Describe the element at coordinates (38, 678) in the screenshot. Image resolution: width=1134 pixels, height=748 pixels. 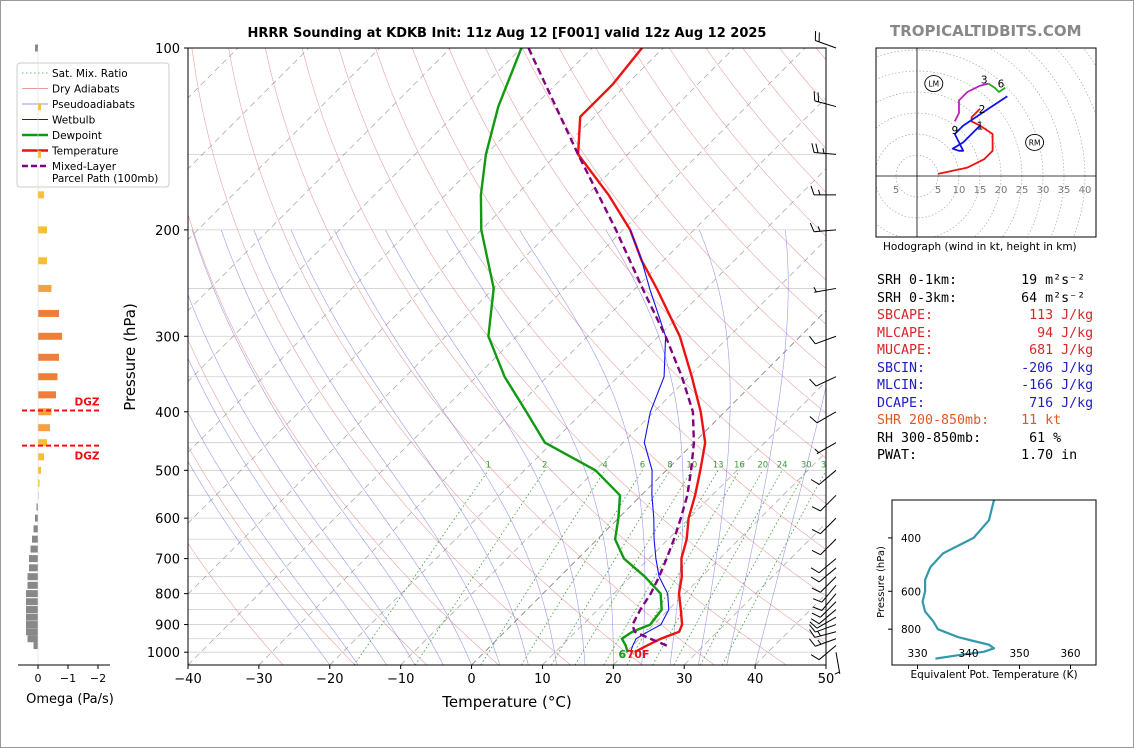
I see `omega-tick-label: 0` at that location.